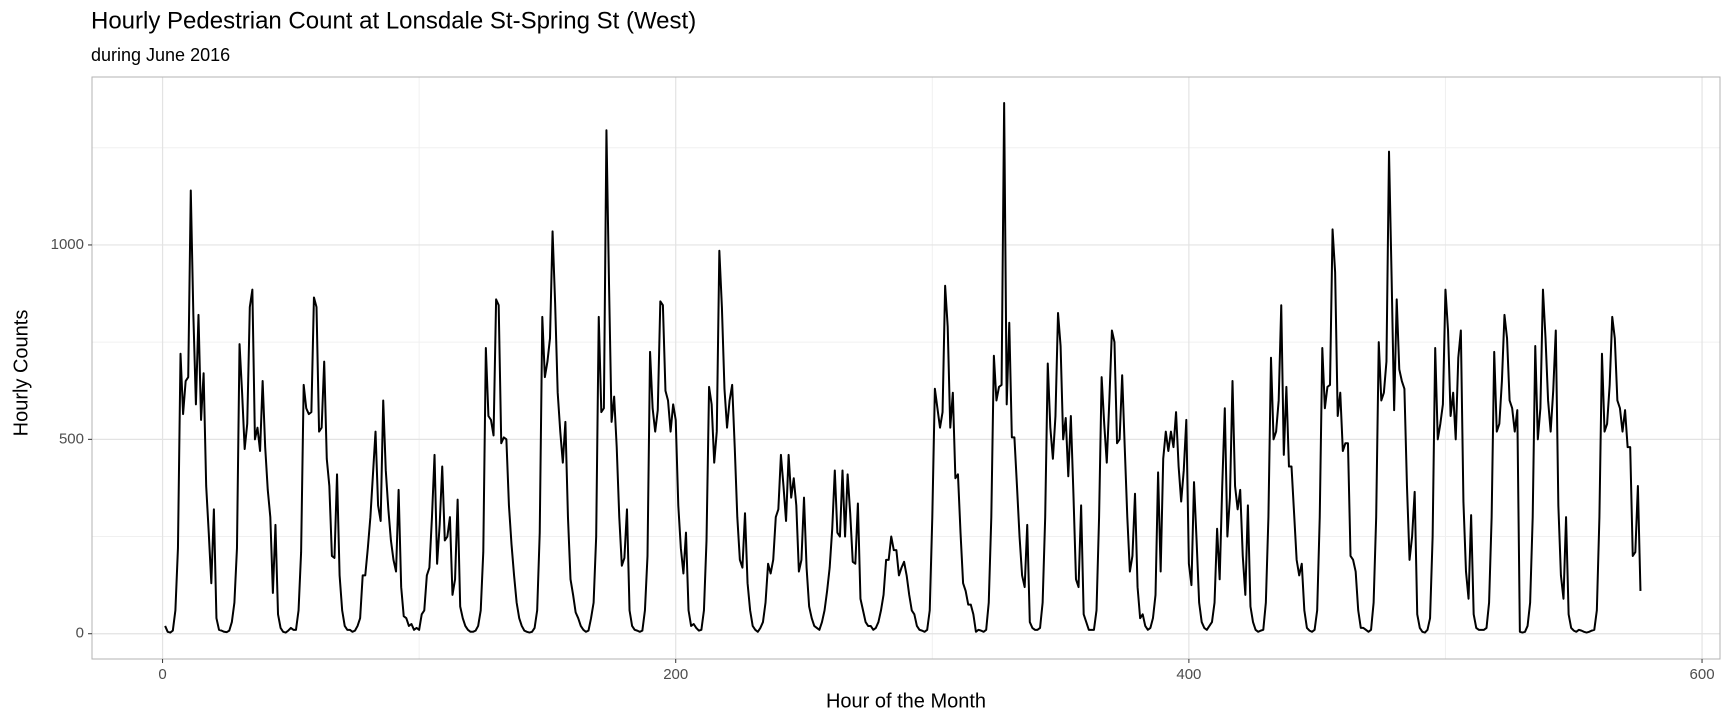  Describe the element at coordinates (906, 701) in the screenshot. I see `x-axis-title: Hour of the Month` at that location.